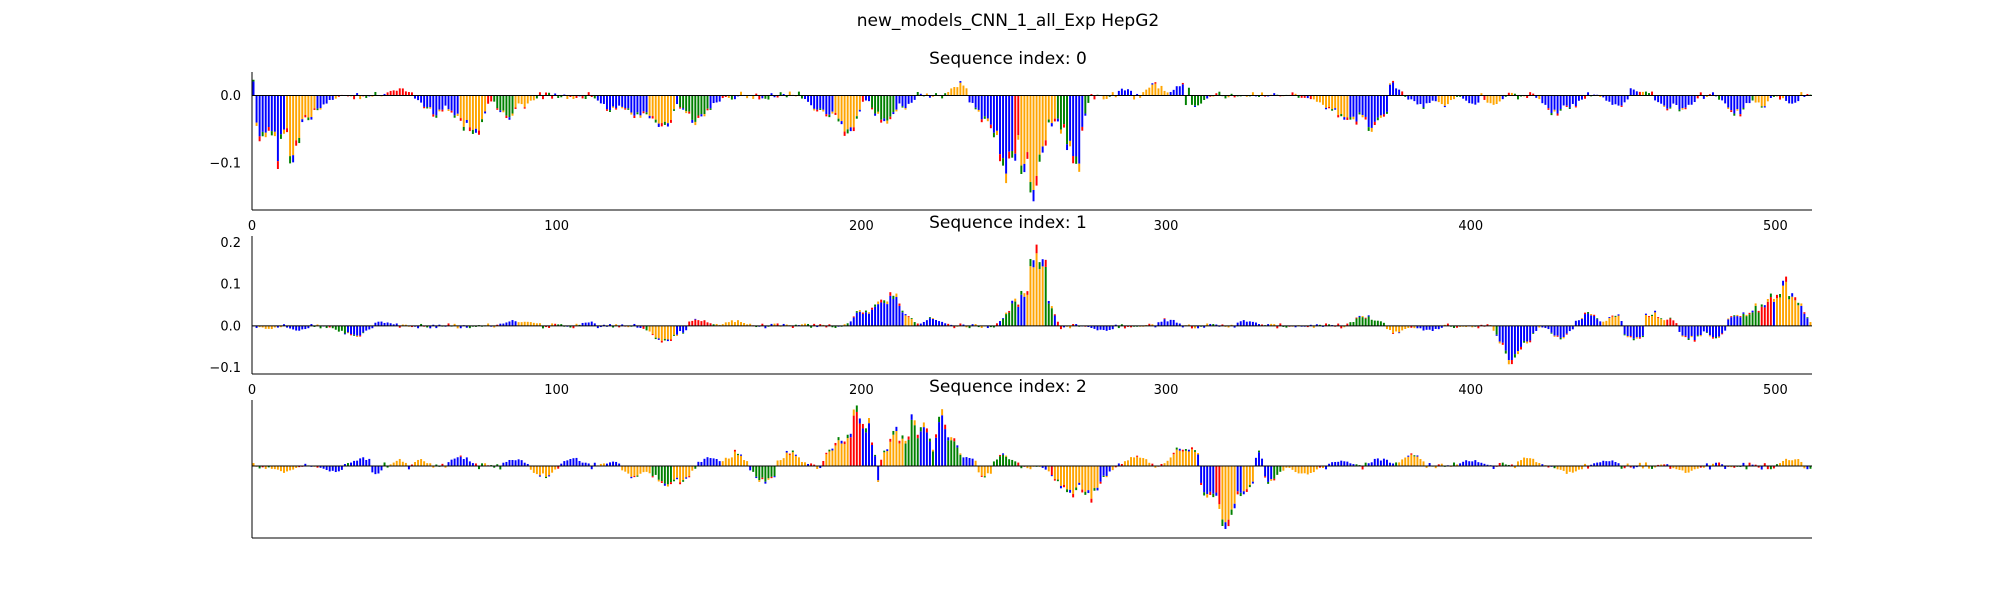 Image resolution: width=2000 pixels, height=600 pixels. What do you see at coordinates (230, 96) in the screenshot?
I see `panel-0-ytick-label: 0.0` at bounding box center [230, 96].